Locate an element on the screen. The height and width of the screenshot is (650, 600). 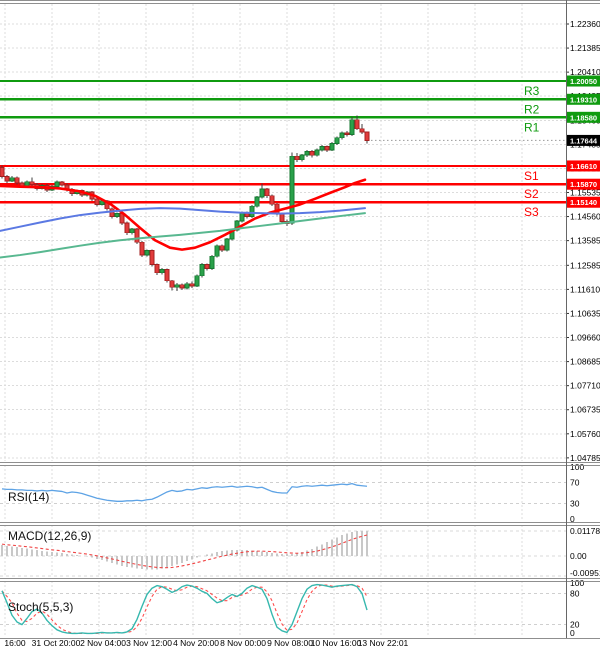
stoch-axis-label: 100 is located at coordinates (577, 583).